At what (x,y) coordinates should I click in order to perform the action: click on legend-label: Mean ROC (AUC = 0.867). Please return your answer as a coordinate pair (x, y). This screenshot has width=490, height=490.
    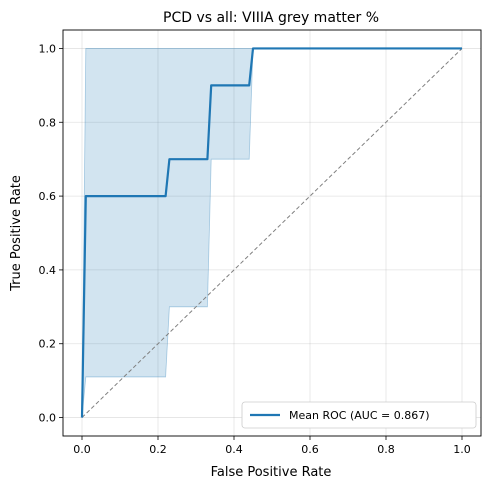
    Looking at the image, I should click on (359, 415).